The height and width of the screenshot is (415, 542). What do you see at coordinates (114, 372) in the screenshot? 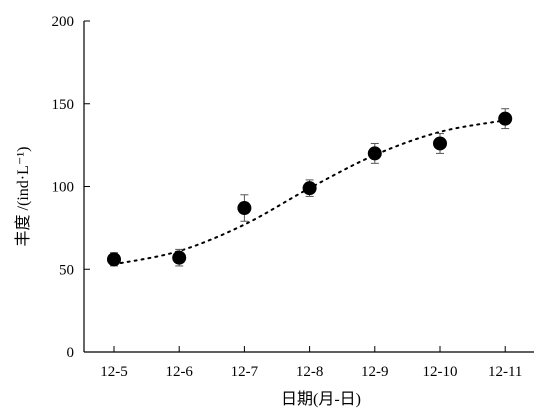
I see `x-tick-label: 12-5` at bounding box center [114, 372].